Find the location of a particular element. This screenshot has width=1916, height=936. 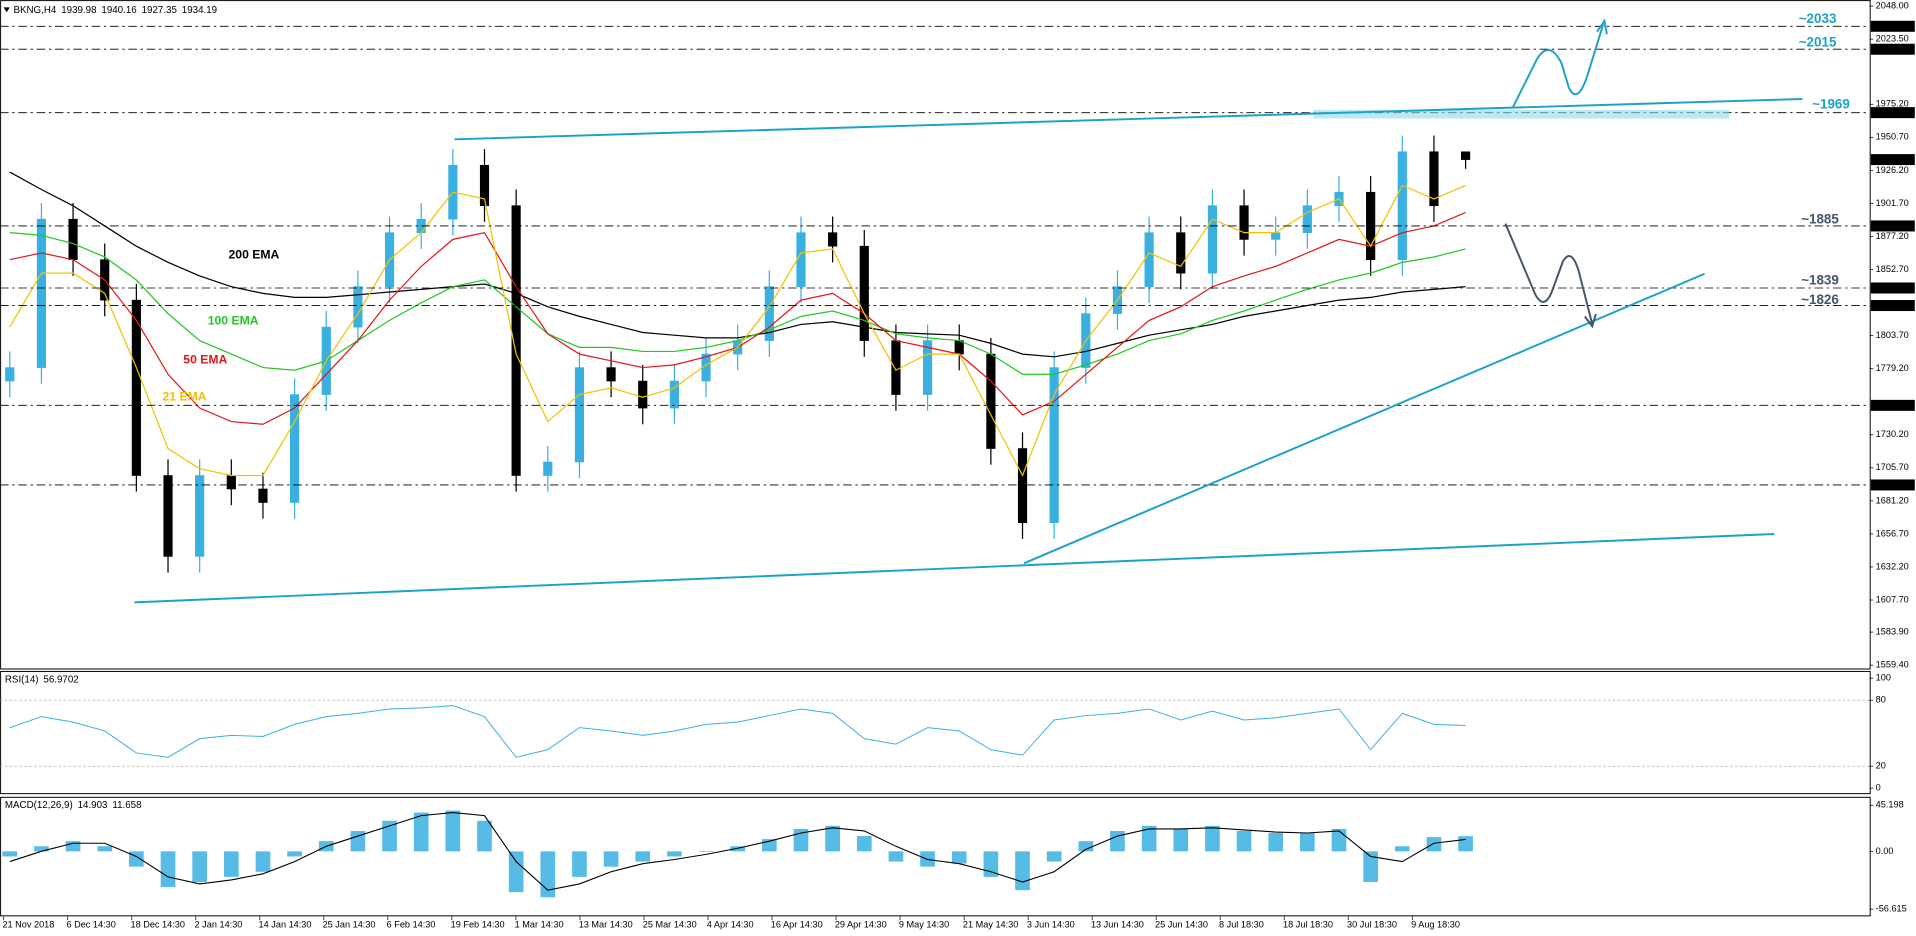

level-label: 1826.00 is located at coordinates (1889, 305).